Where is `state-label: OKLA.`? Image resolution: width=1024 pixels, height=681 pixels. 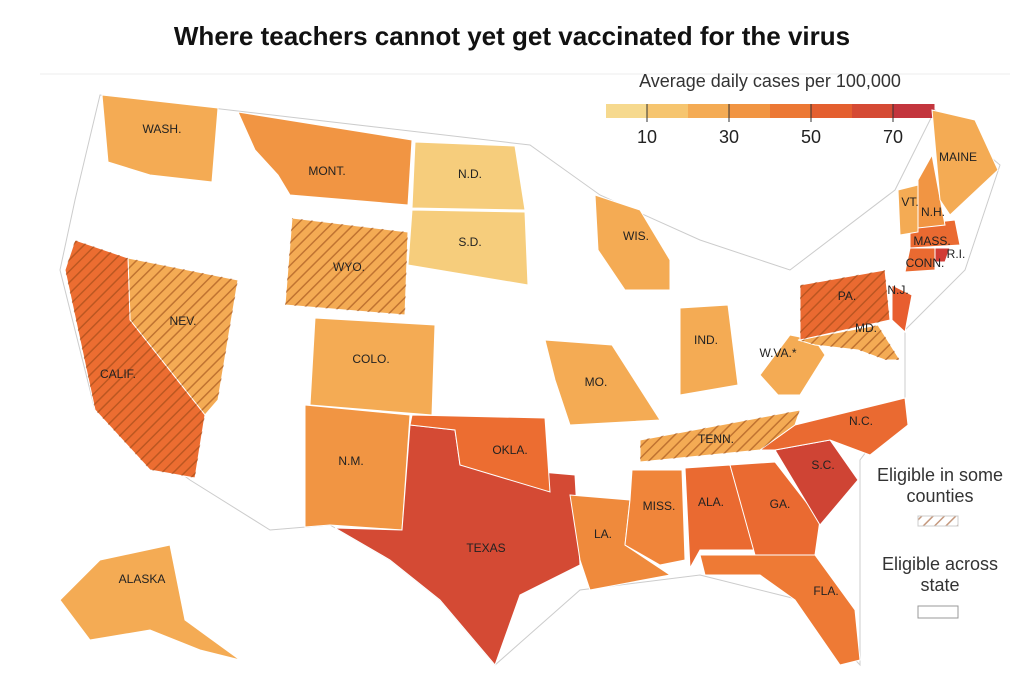 state-label: OKLA. is located at coordinates (509, 450).